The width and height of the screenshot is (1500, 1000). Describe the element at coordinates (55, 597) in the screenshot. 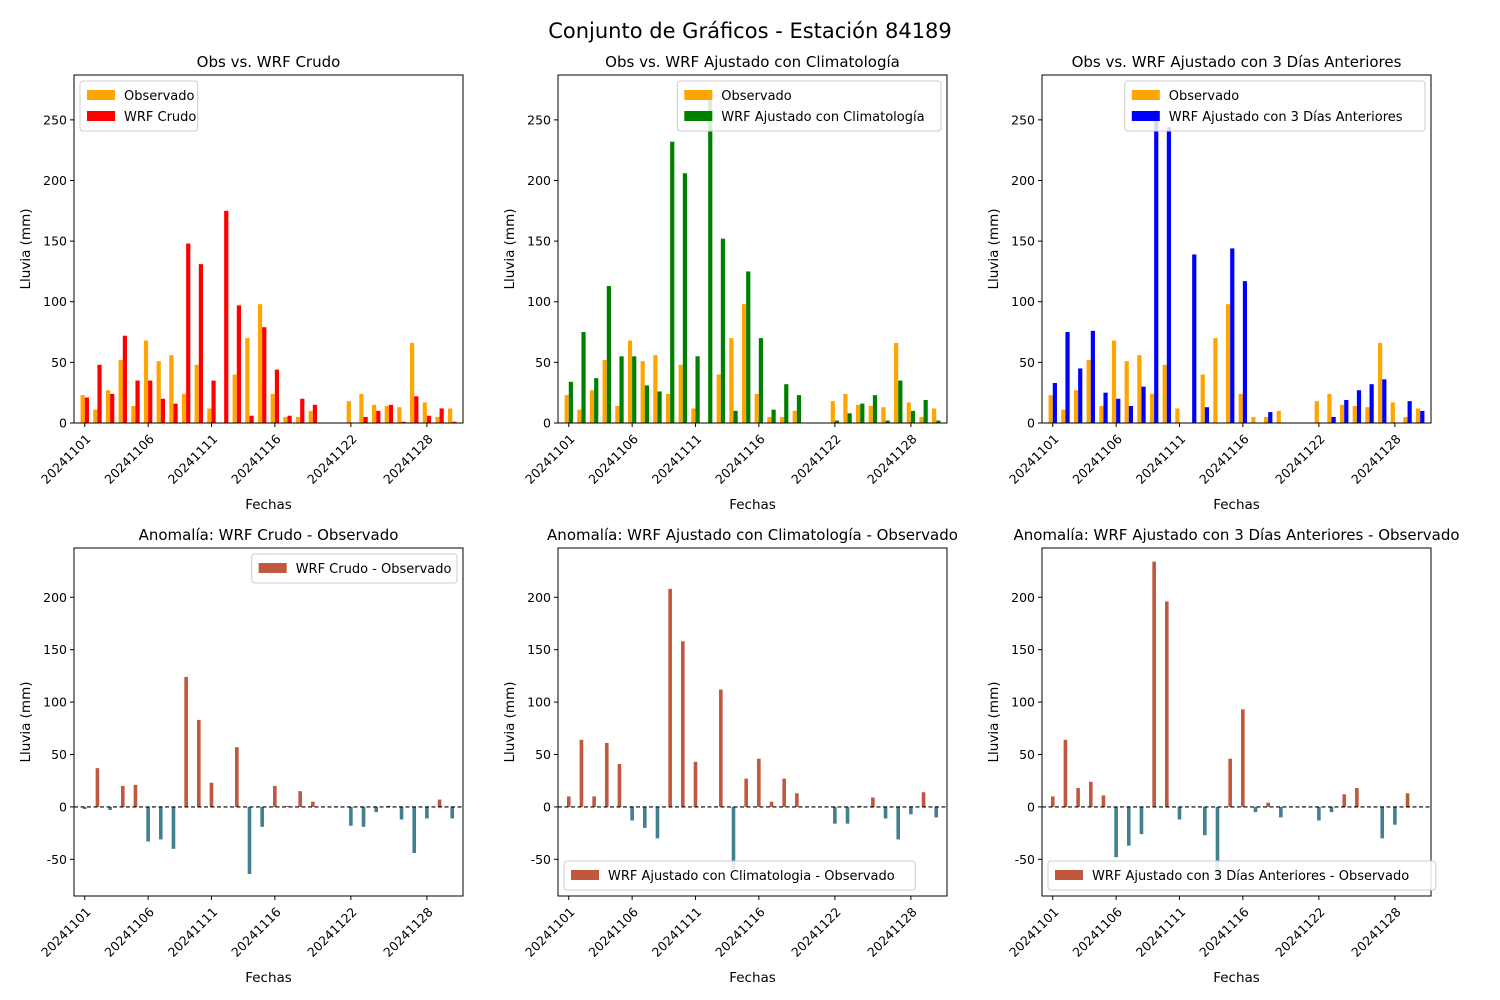

I see `y-tick-label: 200` at that location.